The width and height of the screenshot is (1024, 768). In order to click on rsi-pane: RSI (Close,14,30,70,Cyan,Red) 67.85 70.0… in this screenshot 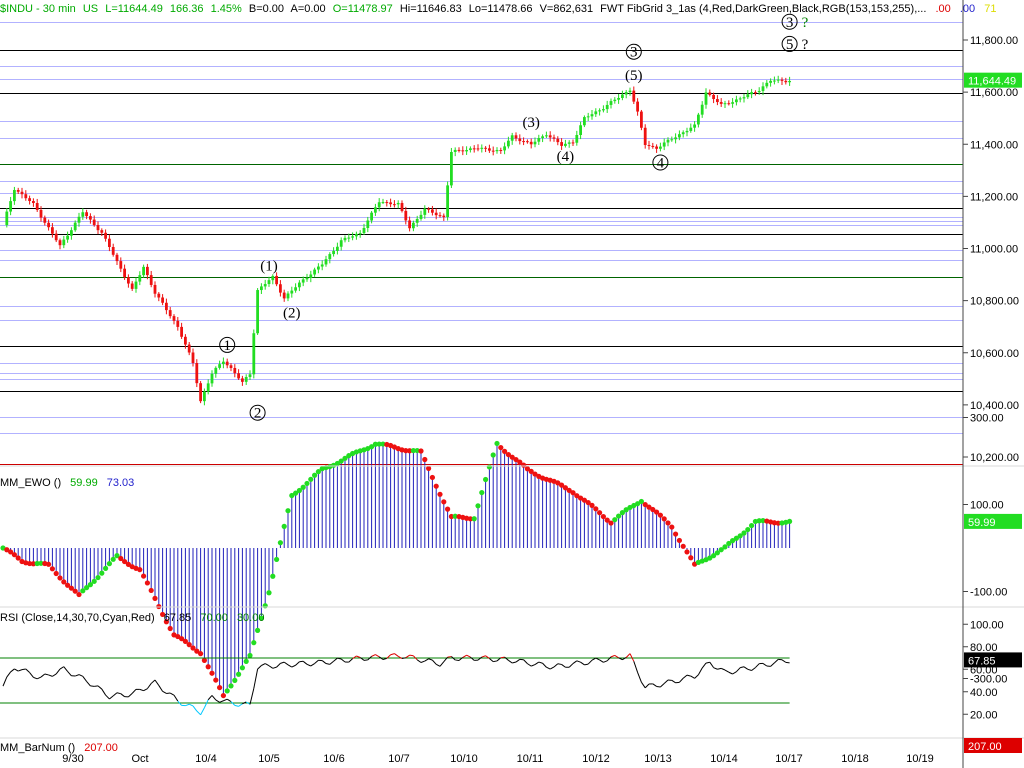, I will do `click(395, 664)`.